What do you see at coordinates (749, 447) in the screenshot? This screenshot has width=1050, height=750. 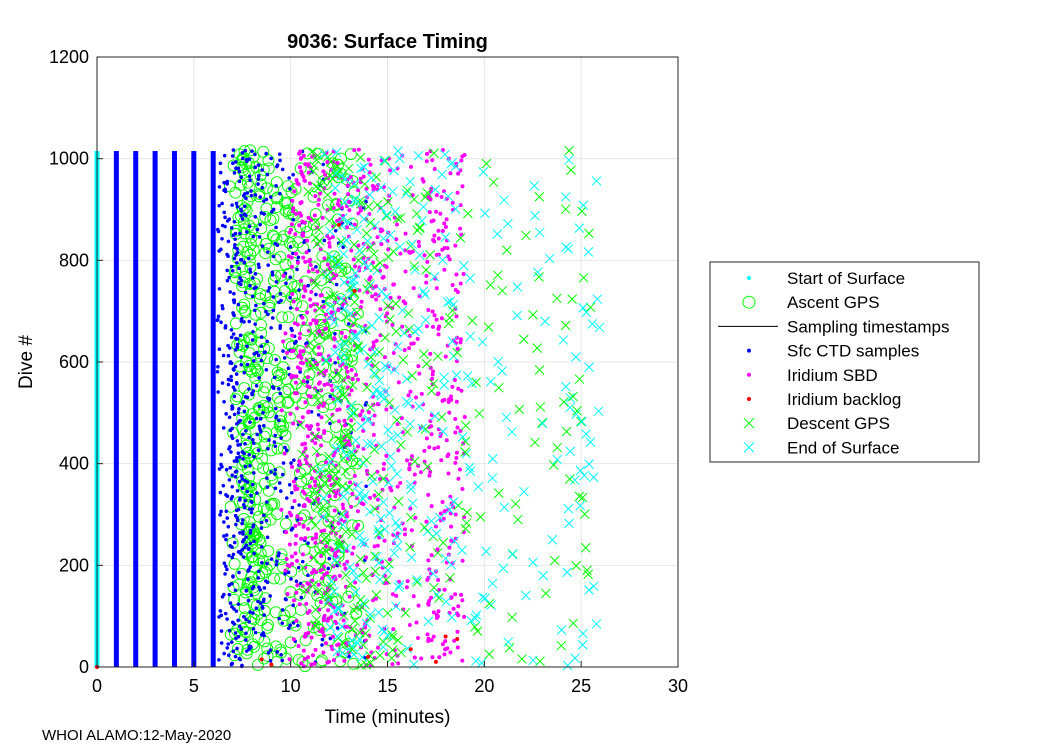 I see `legend-marker` at bounding box center [749, 447].